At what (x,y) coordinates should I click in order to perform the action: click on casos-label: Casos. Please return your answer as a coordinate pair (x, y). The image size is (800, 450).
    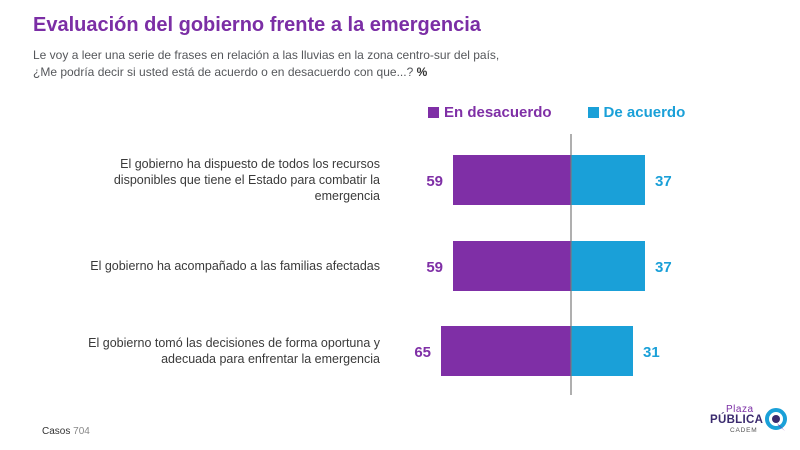
    Looking at the image, I should click on (56, 431).